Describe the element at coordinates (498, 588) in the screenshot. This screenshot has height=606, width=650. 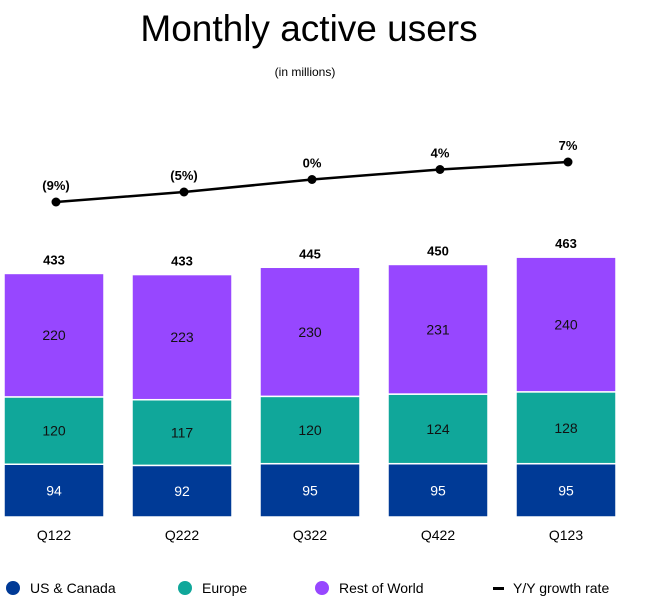
I see `legend-swatch-growth-line` at that location.